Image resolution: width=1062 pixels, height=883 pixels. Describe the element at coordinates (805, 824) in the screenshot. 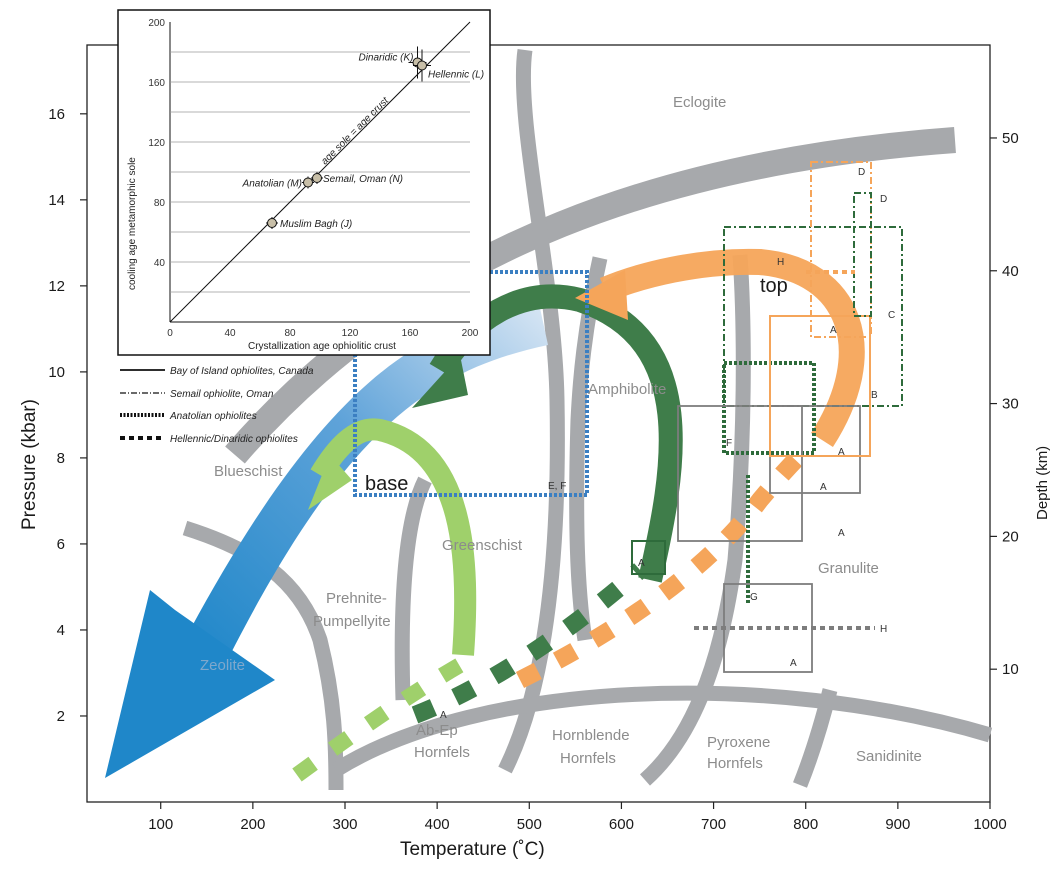

I see `x-tick-label: 800` at that location.